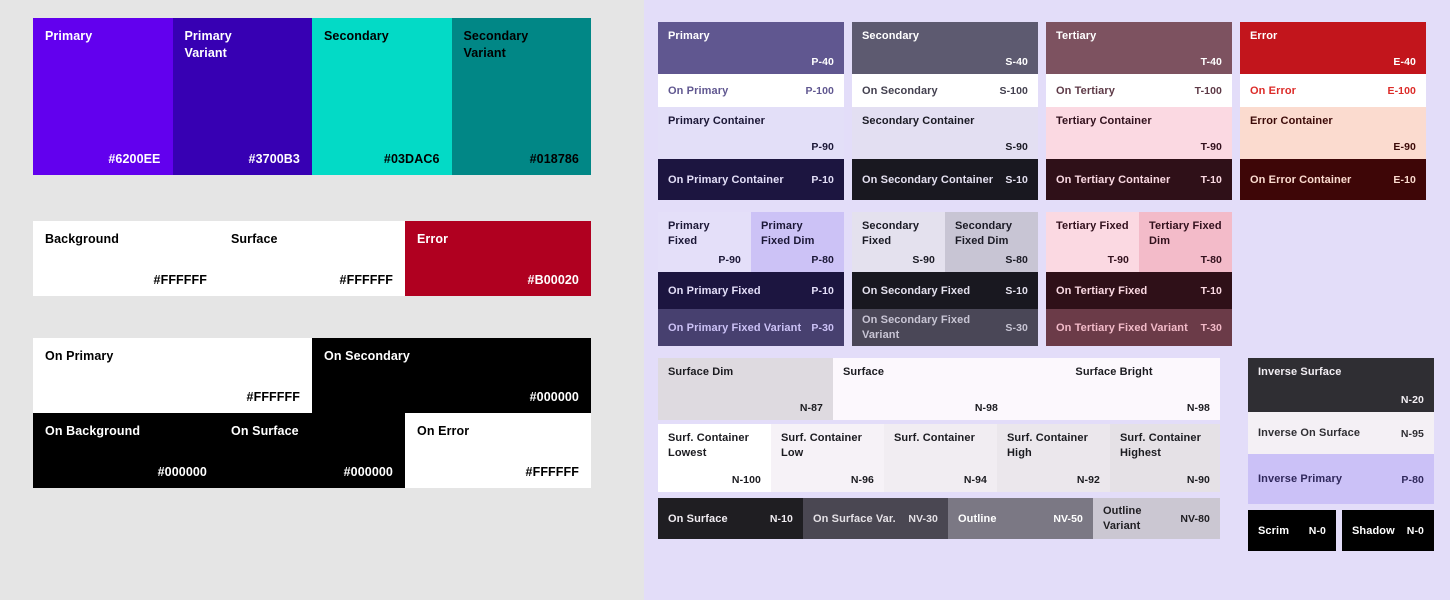  What do you see at coordinates (93, 431) in the screenshot?
I see `swatch-label: On Background` at bounding box center [93, 431].